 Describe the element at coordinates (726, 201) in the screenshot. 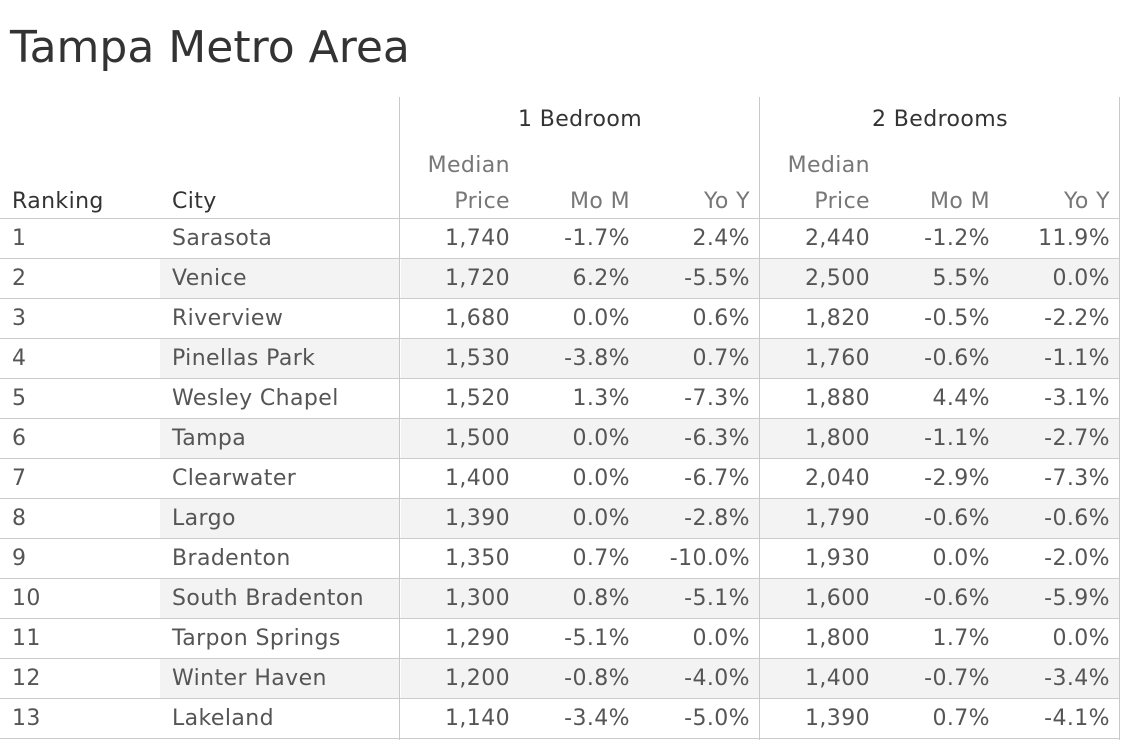

I see `col-header-yoy-1: Yo Y` at that location.